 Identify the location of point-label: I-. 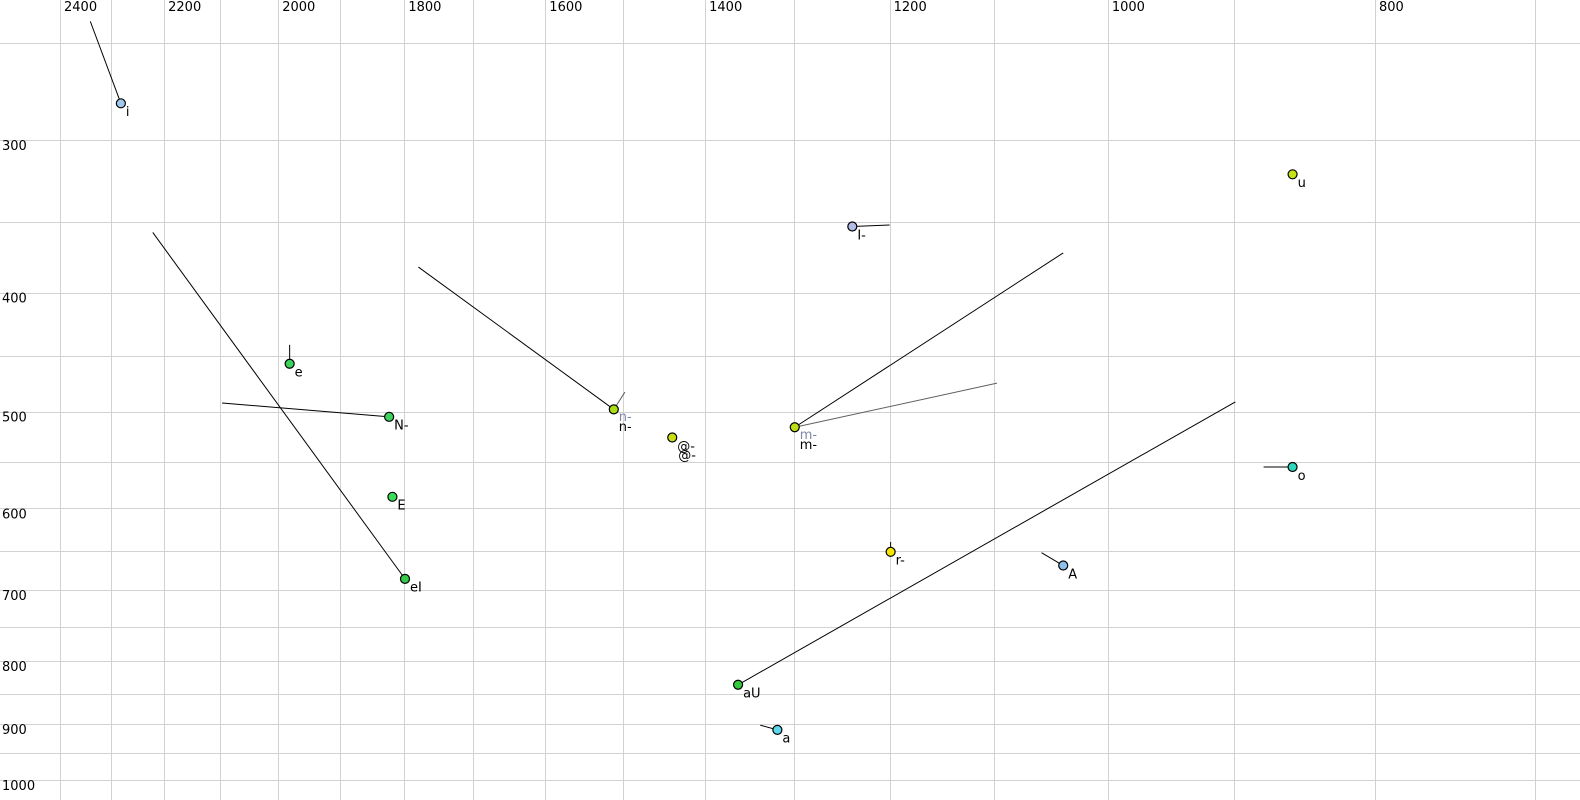
(861, 235).